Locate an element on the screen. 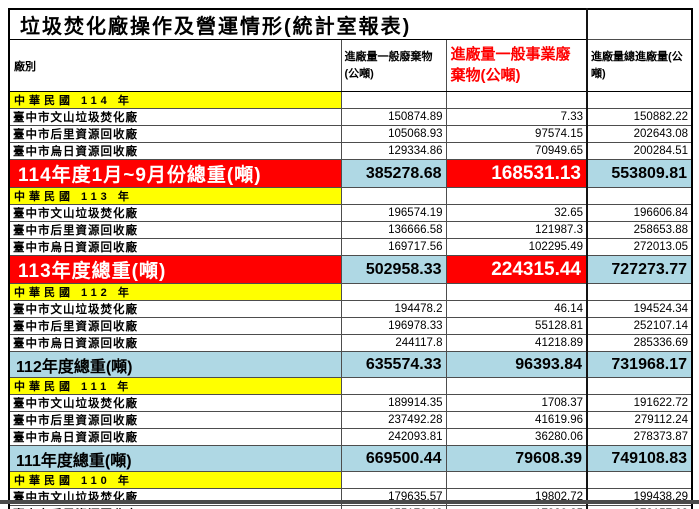 This screenshot has width=699, height=509. year-total-label: 113年度總重(噸) is located at coordinates (175, 269).